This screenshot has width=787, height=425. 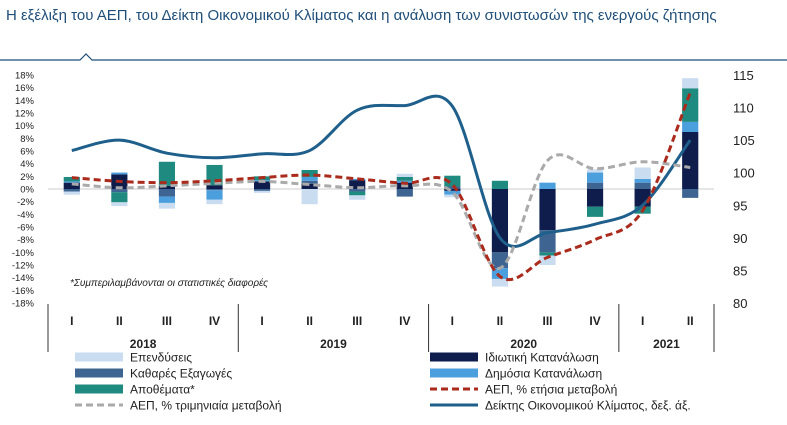 I want to click on legend-label-investment: Επενδύσεις, so click(x=161, y=358).